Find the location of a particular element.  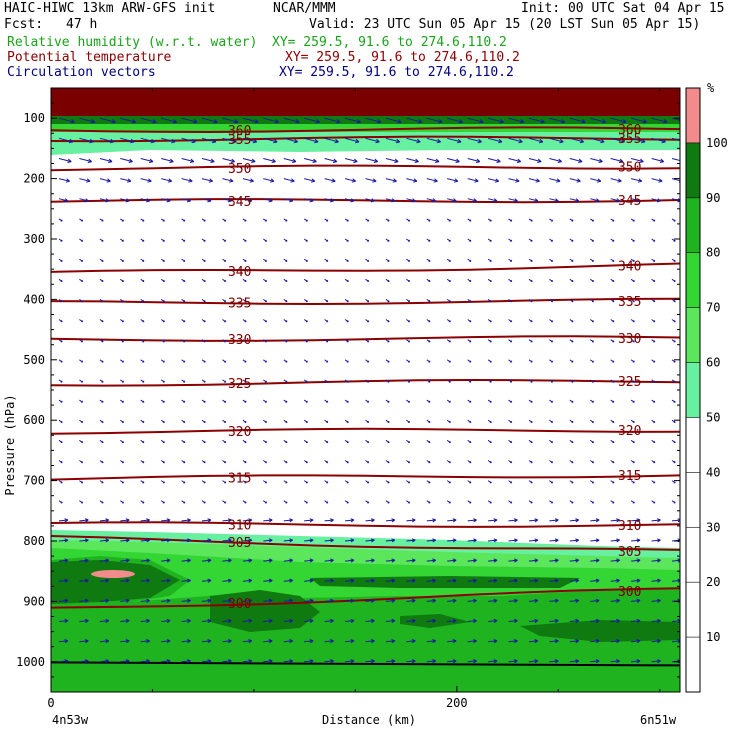

center-name: NCAR/MMM is located at coordinates (304, 8).